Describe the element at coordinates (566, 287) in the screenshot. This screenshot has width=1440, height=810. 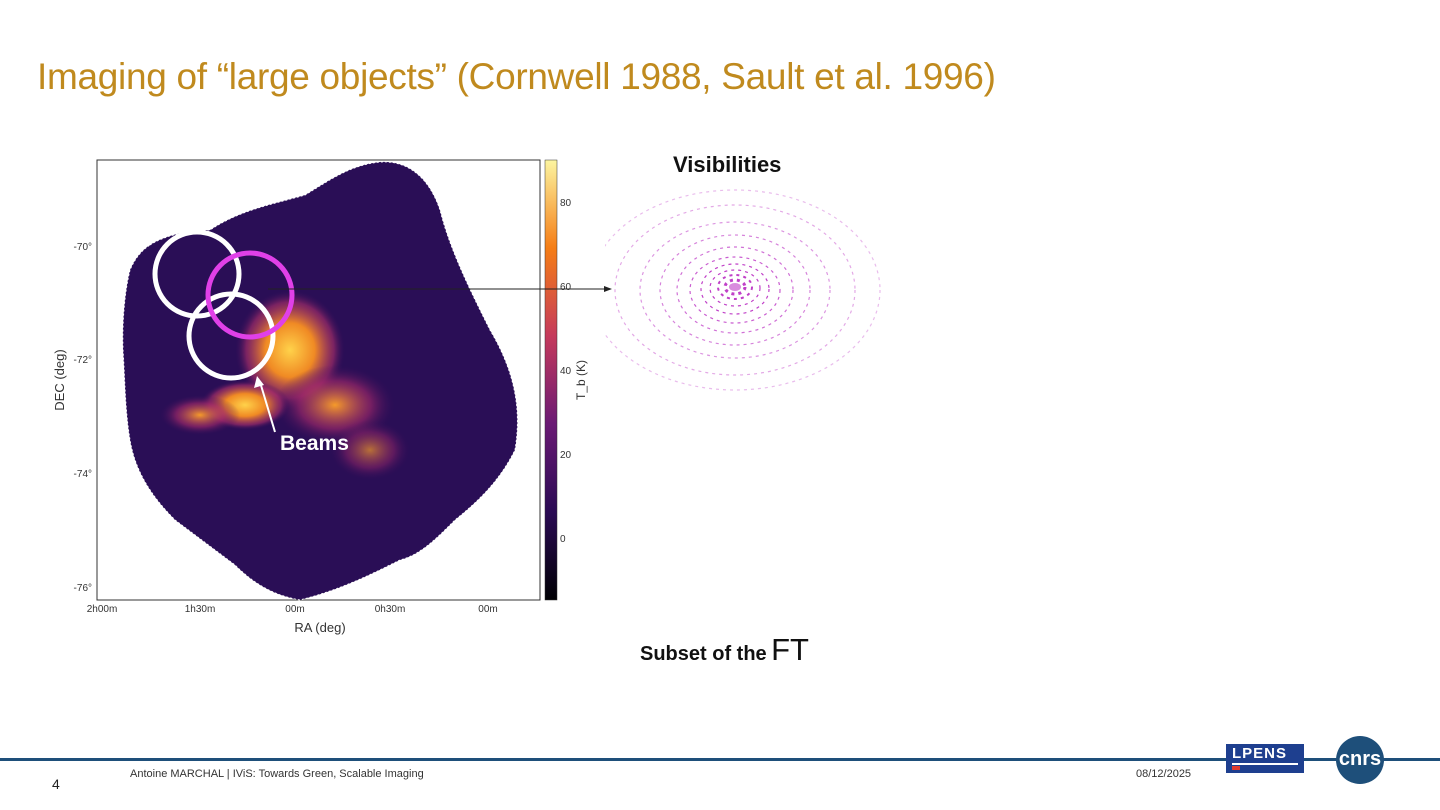
I see `colorbar-tick: 60` at that location.